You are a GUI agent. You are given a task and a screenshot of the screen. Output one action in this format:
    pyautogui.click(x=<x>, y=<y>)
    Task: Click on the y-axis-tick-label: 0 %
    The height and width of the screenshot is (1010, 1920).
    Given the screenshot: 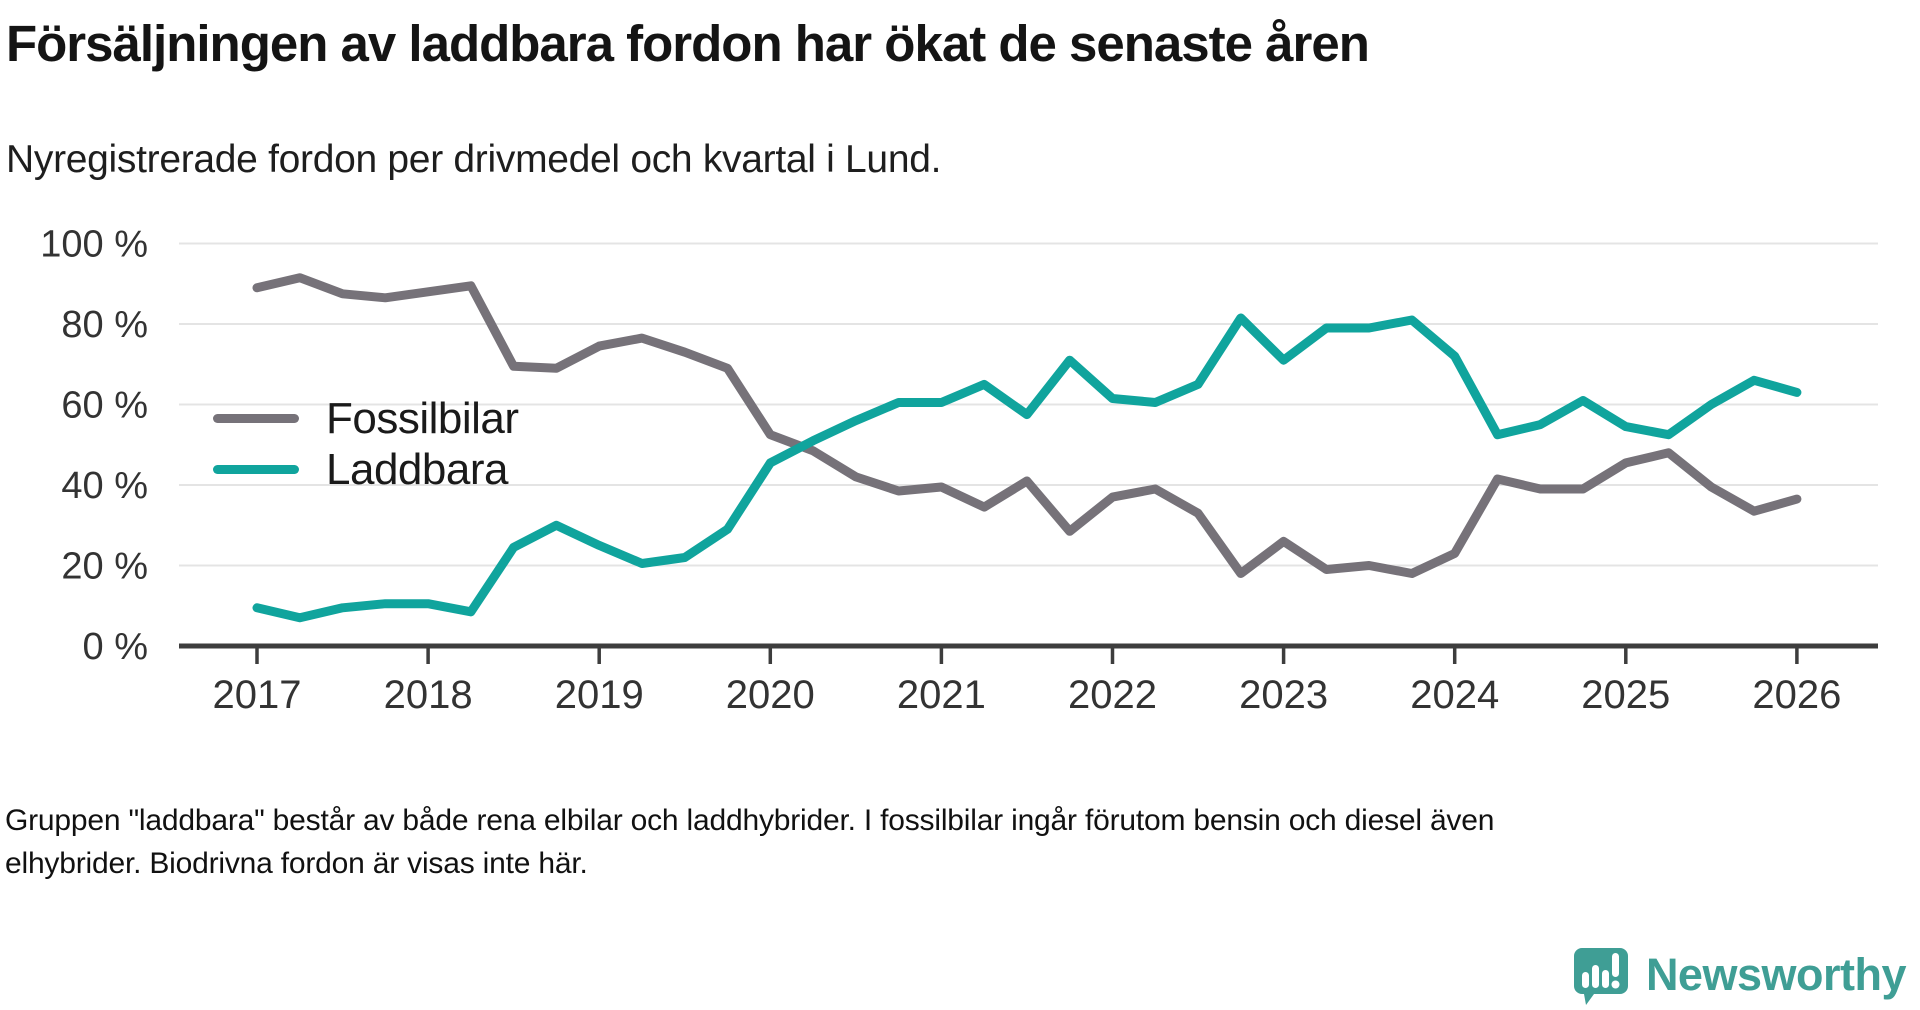 What is the action you would take?
    pyautogui.click(x=115, y=647)
    